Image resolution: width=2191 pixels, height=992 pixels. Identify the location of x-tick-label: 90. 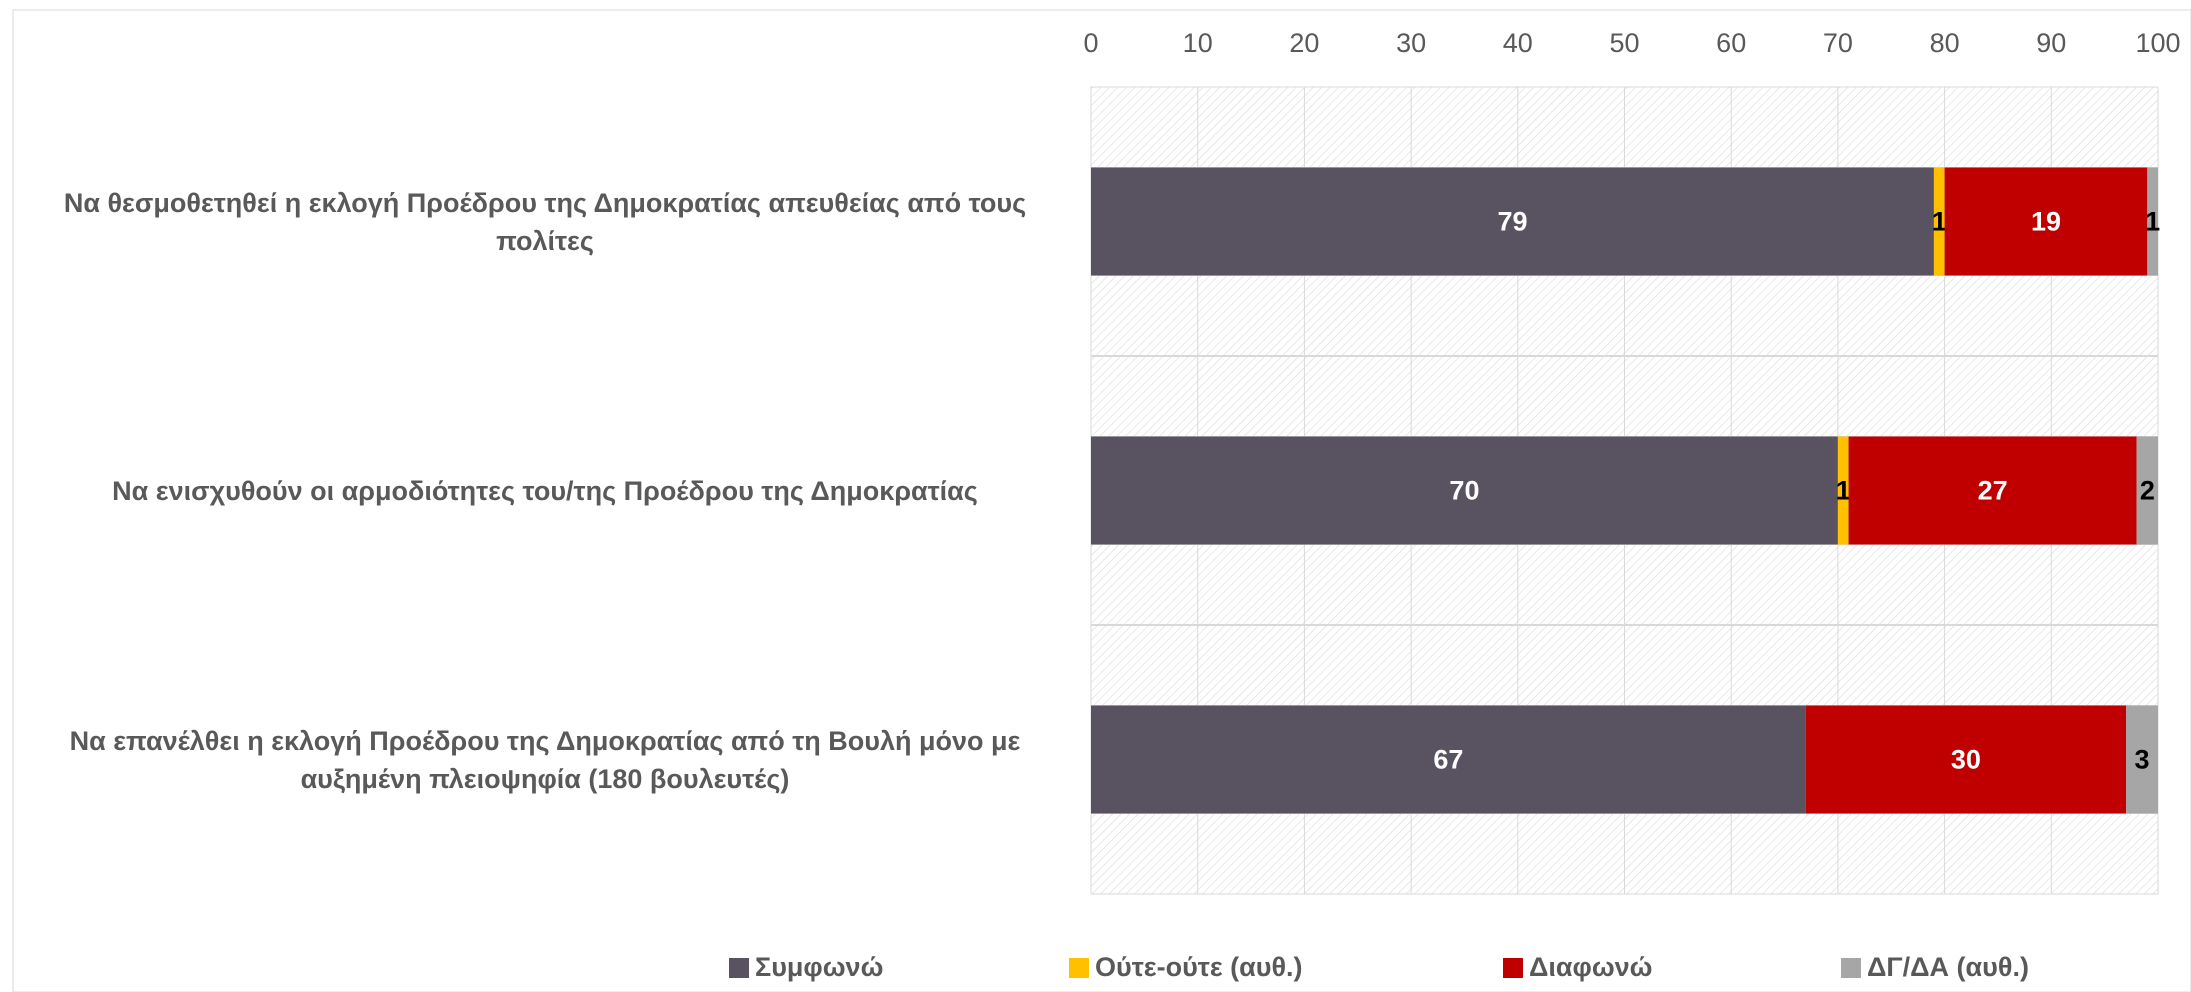
(2051, 43).